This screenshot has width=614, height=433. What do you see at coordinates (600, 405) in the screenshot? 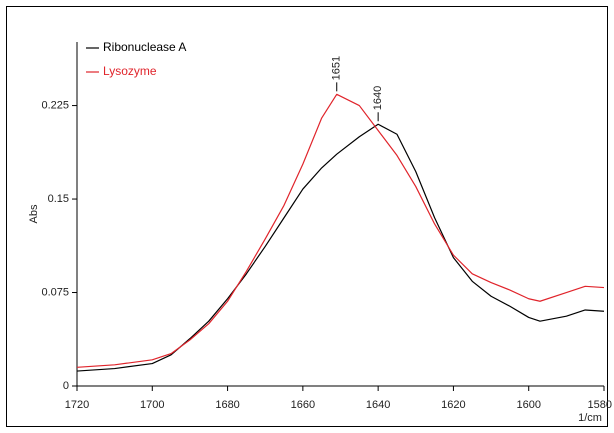
I see `x-tick-label: 1580` at bounding box center [600, 405].